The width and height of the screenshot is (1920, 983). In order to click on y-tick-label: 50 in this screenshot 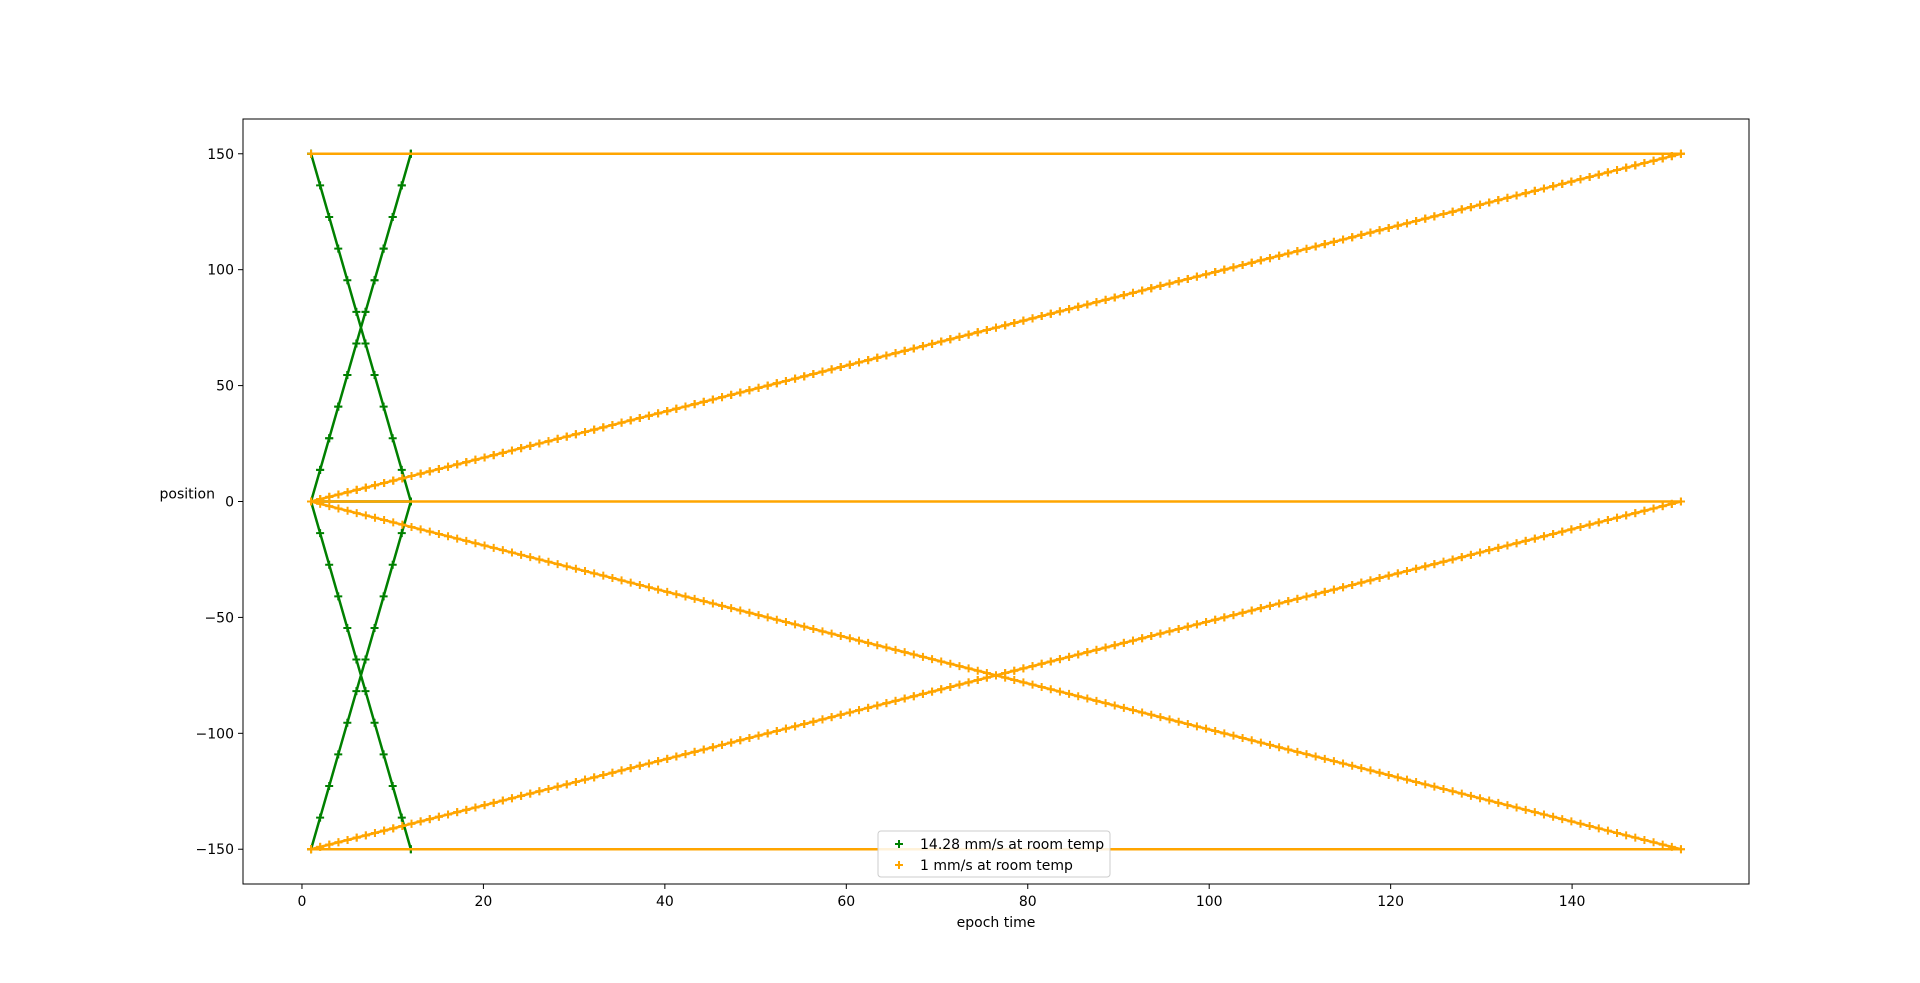, I will do `click(225, 387)`.